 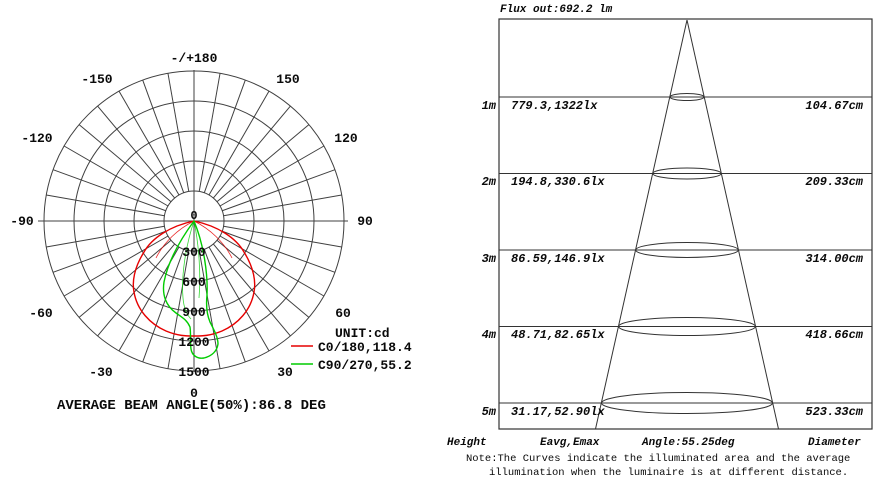 I want to click on legend-label-c90: C90/270,55.2, so click(x=365, y=365).